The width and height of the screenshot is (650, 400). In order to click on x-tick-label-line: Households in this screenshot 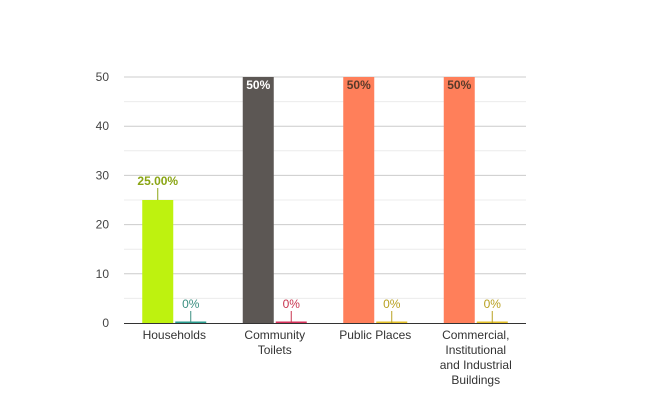, I will do `click(174, 335)`.